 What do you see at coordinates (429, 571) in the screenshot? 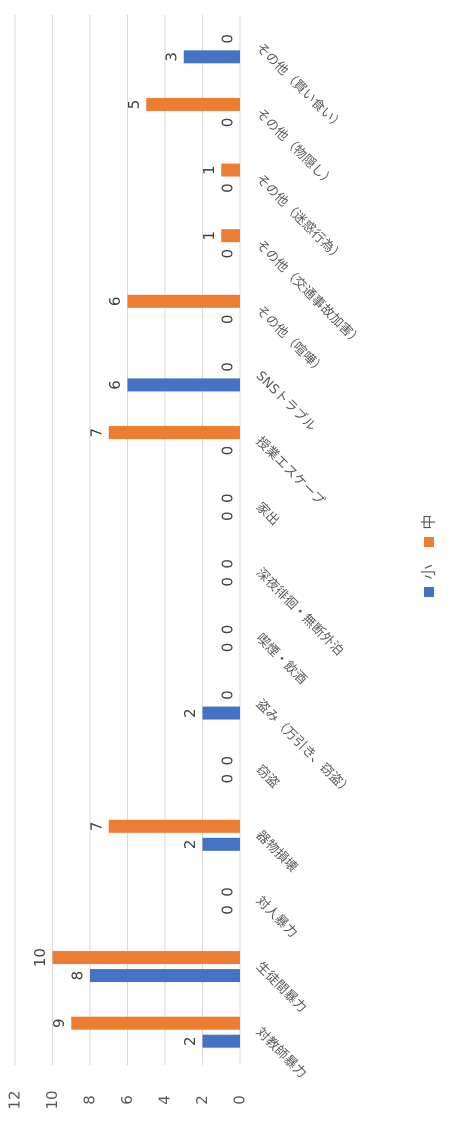
I see `legend-label: 小` at bounding box center [429, 571].